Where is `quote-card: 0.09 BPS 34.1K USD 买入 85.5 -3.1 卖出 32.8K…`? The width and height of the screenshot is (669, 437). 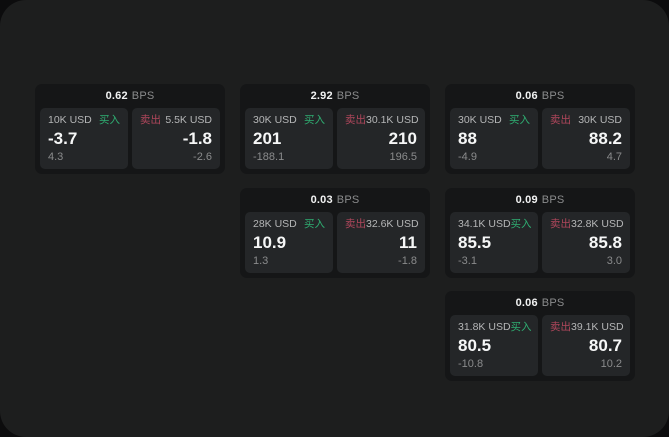 quote-card: 0.09 BPS 34.1K USD 买入 85.5 -3.1 卖出 32.8K… is located at coordinates (540, 233).